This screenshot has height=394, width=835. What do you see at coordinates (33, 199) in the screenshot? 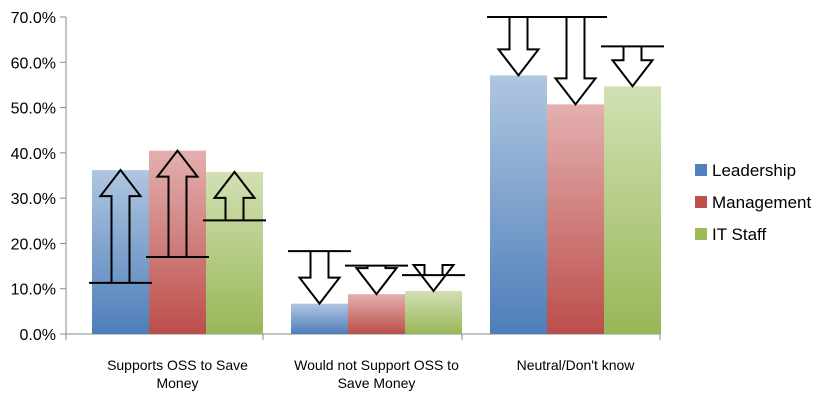
I see `y-tick-label: 30.0%` at bounding box center [33, 199].